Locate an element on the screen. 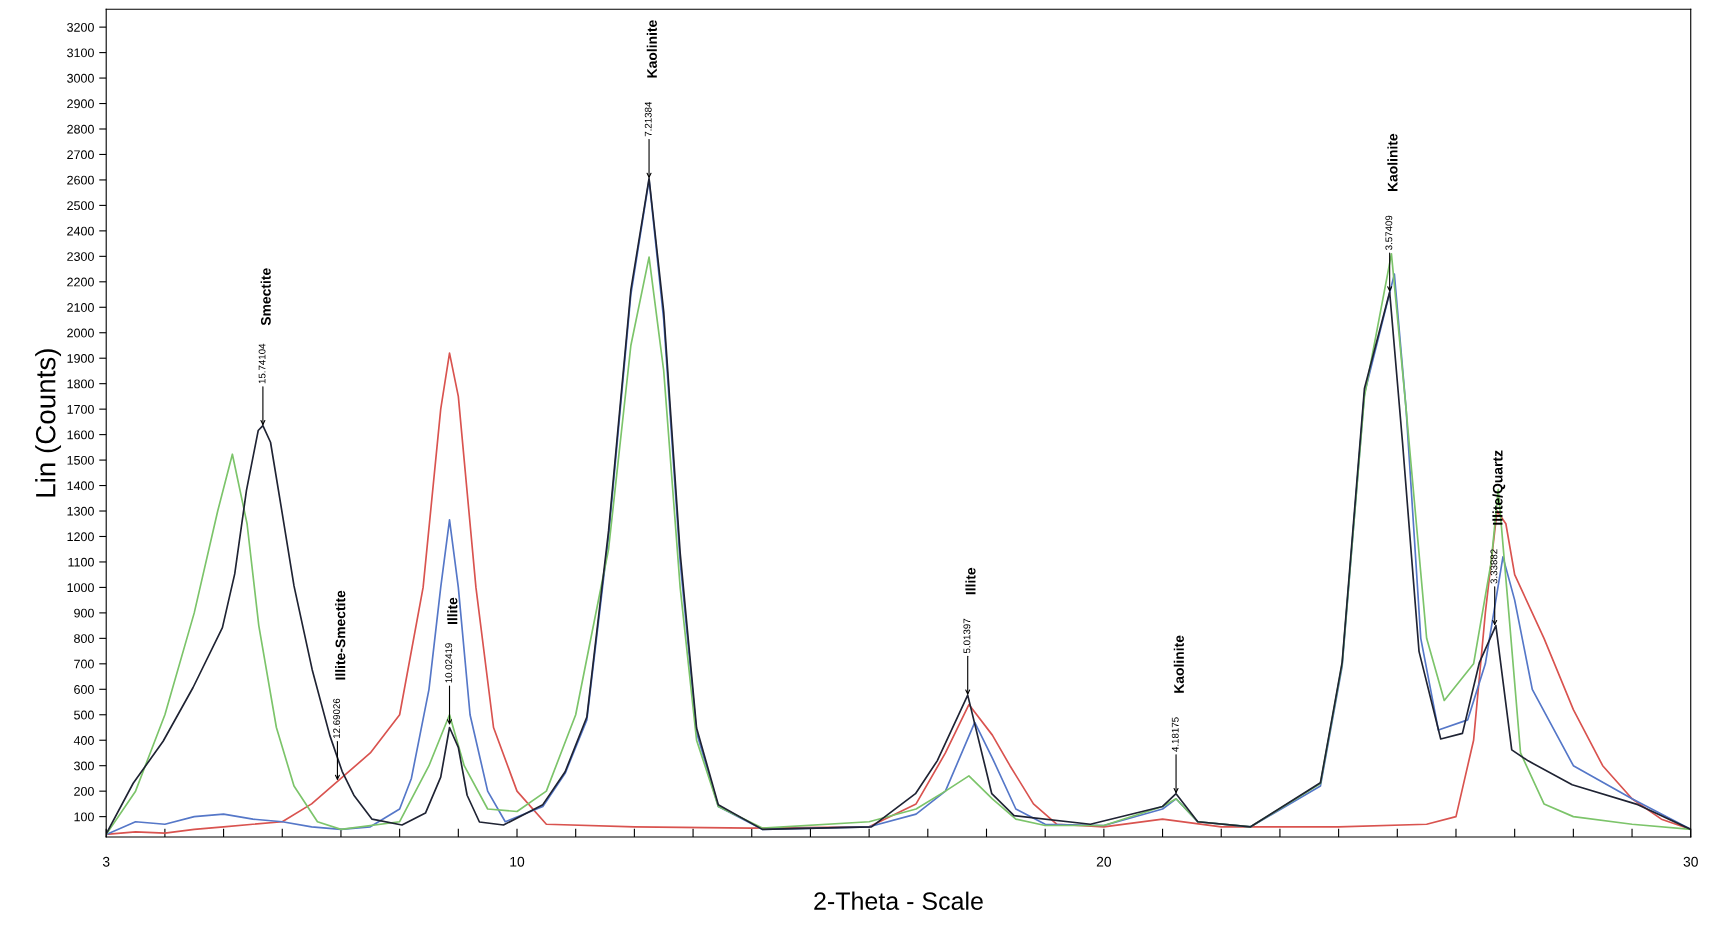 This screenshot has width=1713, height=930. y-tick-label: 1900 is located at coordinates (80, 358).